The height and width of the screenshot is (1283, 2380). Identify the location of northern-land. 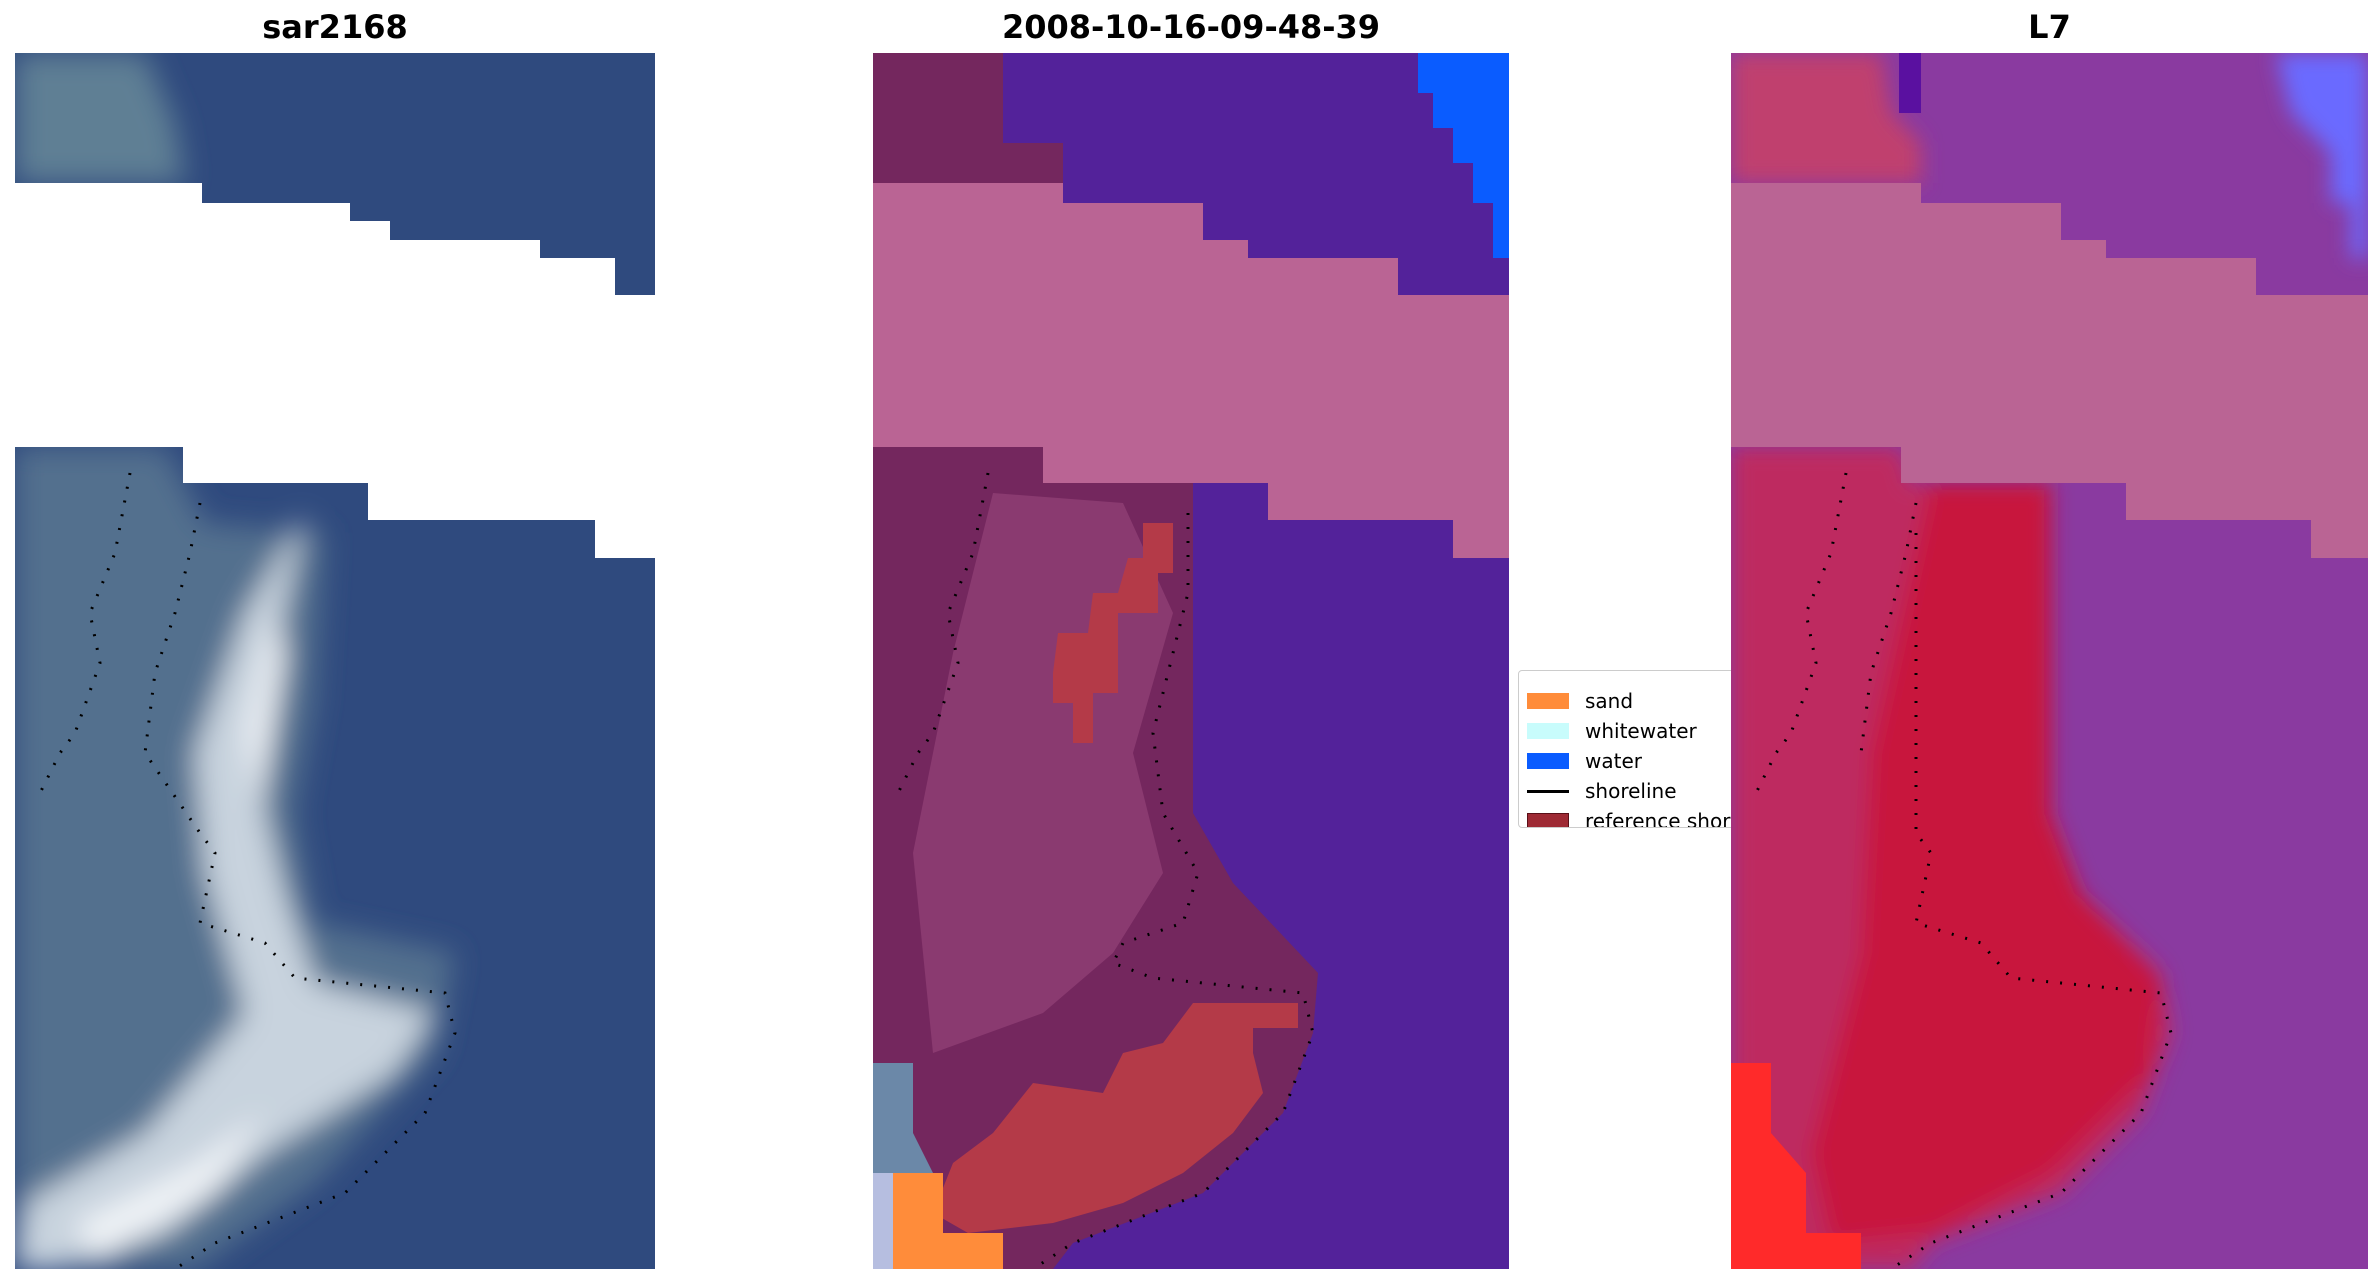
(100, 118).